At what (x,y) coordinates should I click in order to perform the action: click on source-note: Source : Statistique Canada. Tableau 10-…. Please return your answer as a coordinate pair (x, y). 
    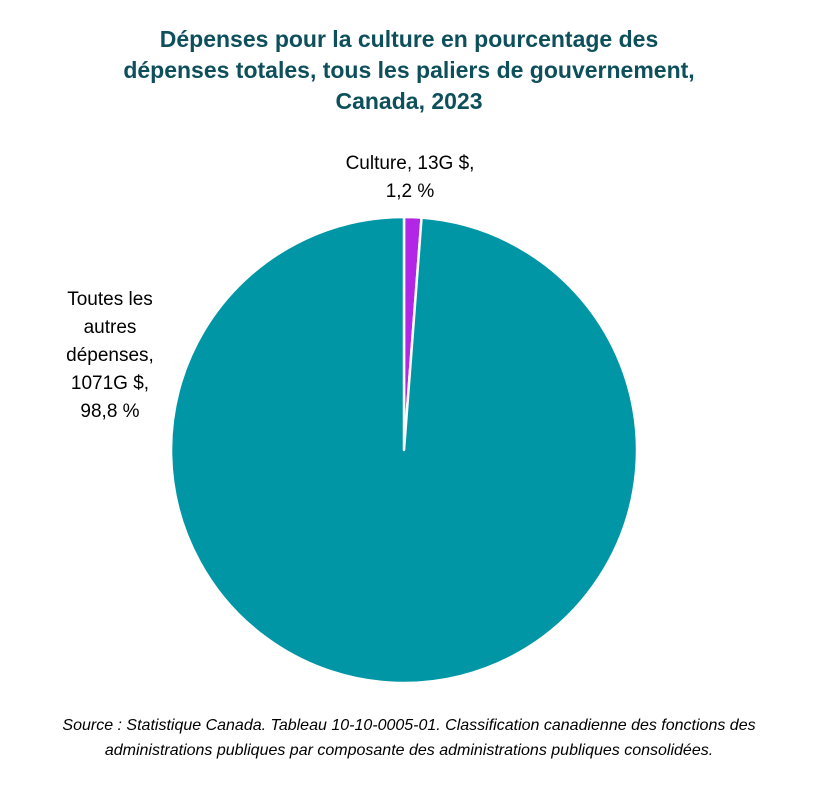
    Looking at the image, I should click on (409, 738).